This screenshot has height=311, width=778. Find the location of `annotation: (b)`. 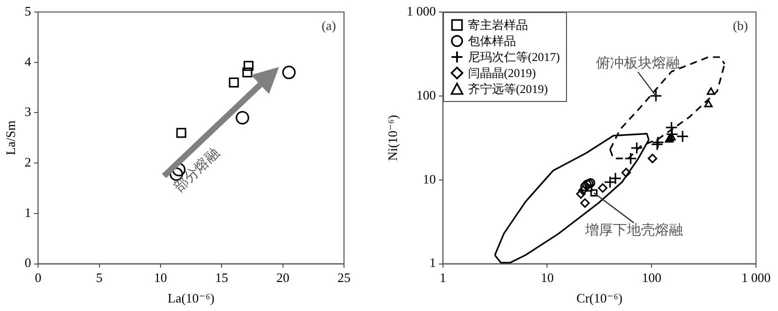

annotation: (b) is located at coordinates (740, 25).